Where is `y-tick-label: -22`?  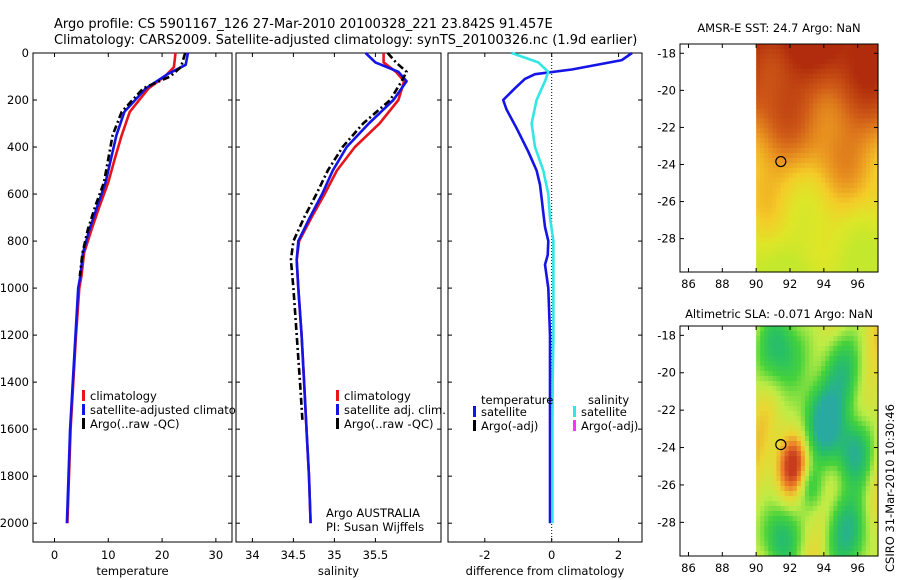
y-tick-label: -22 is located at coordinates (666, 410).